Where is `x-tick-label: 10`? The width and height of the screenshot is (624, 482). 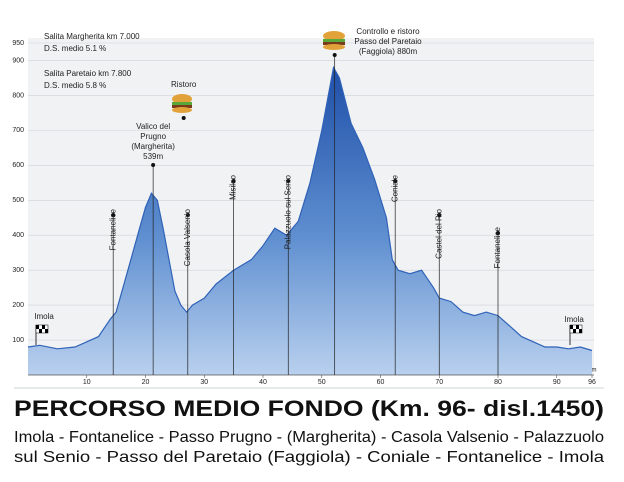
x-tick-label: 10 is located at coordinates (87, 382).